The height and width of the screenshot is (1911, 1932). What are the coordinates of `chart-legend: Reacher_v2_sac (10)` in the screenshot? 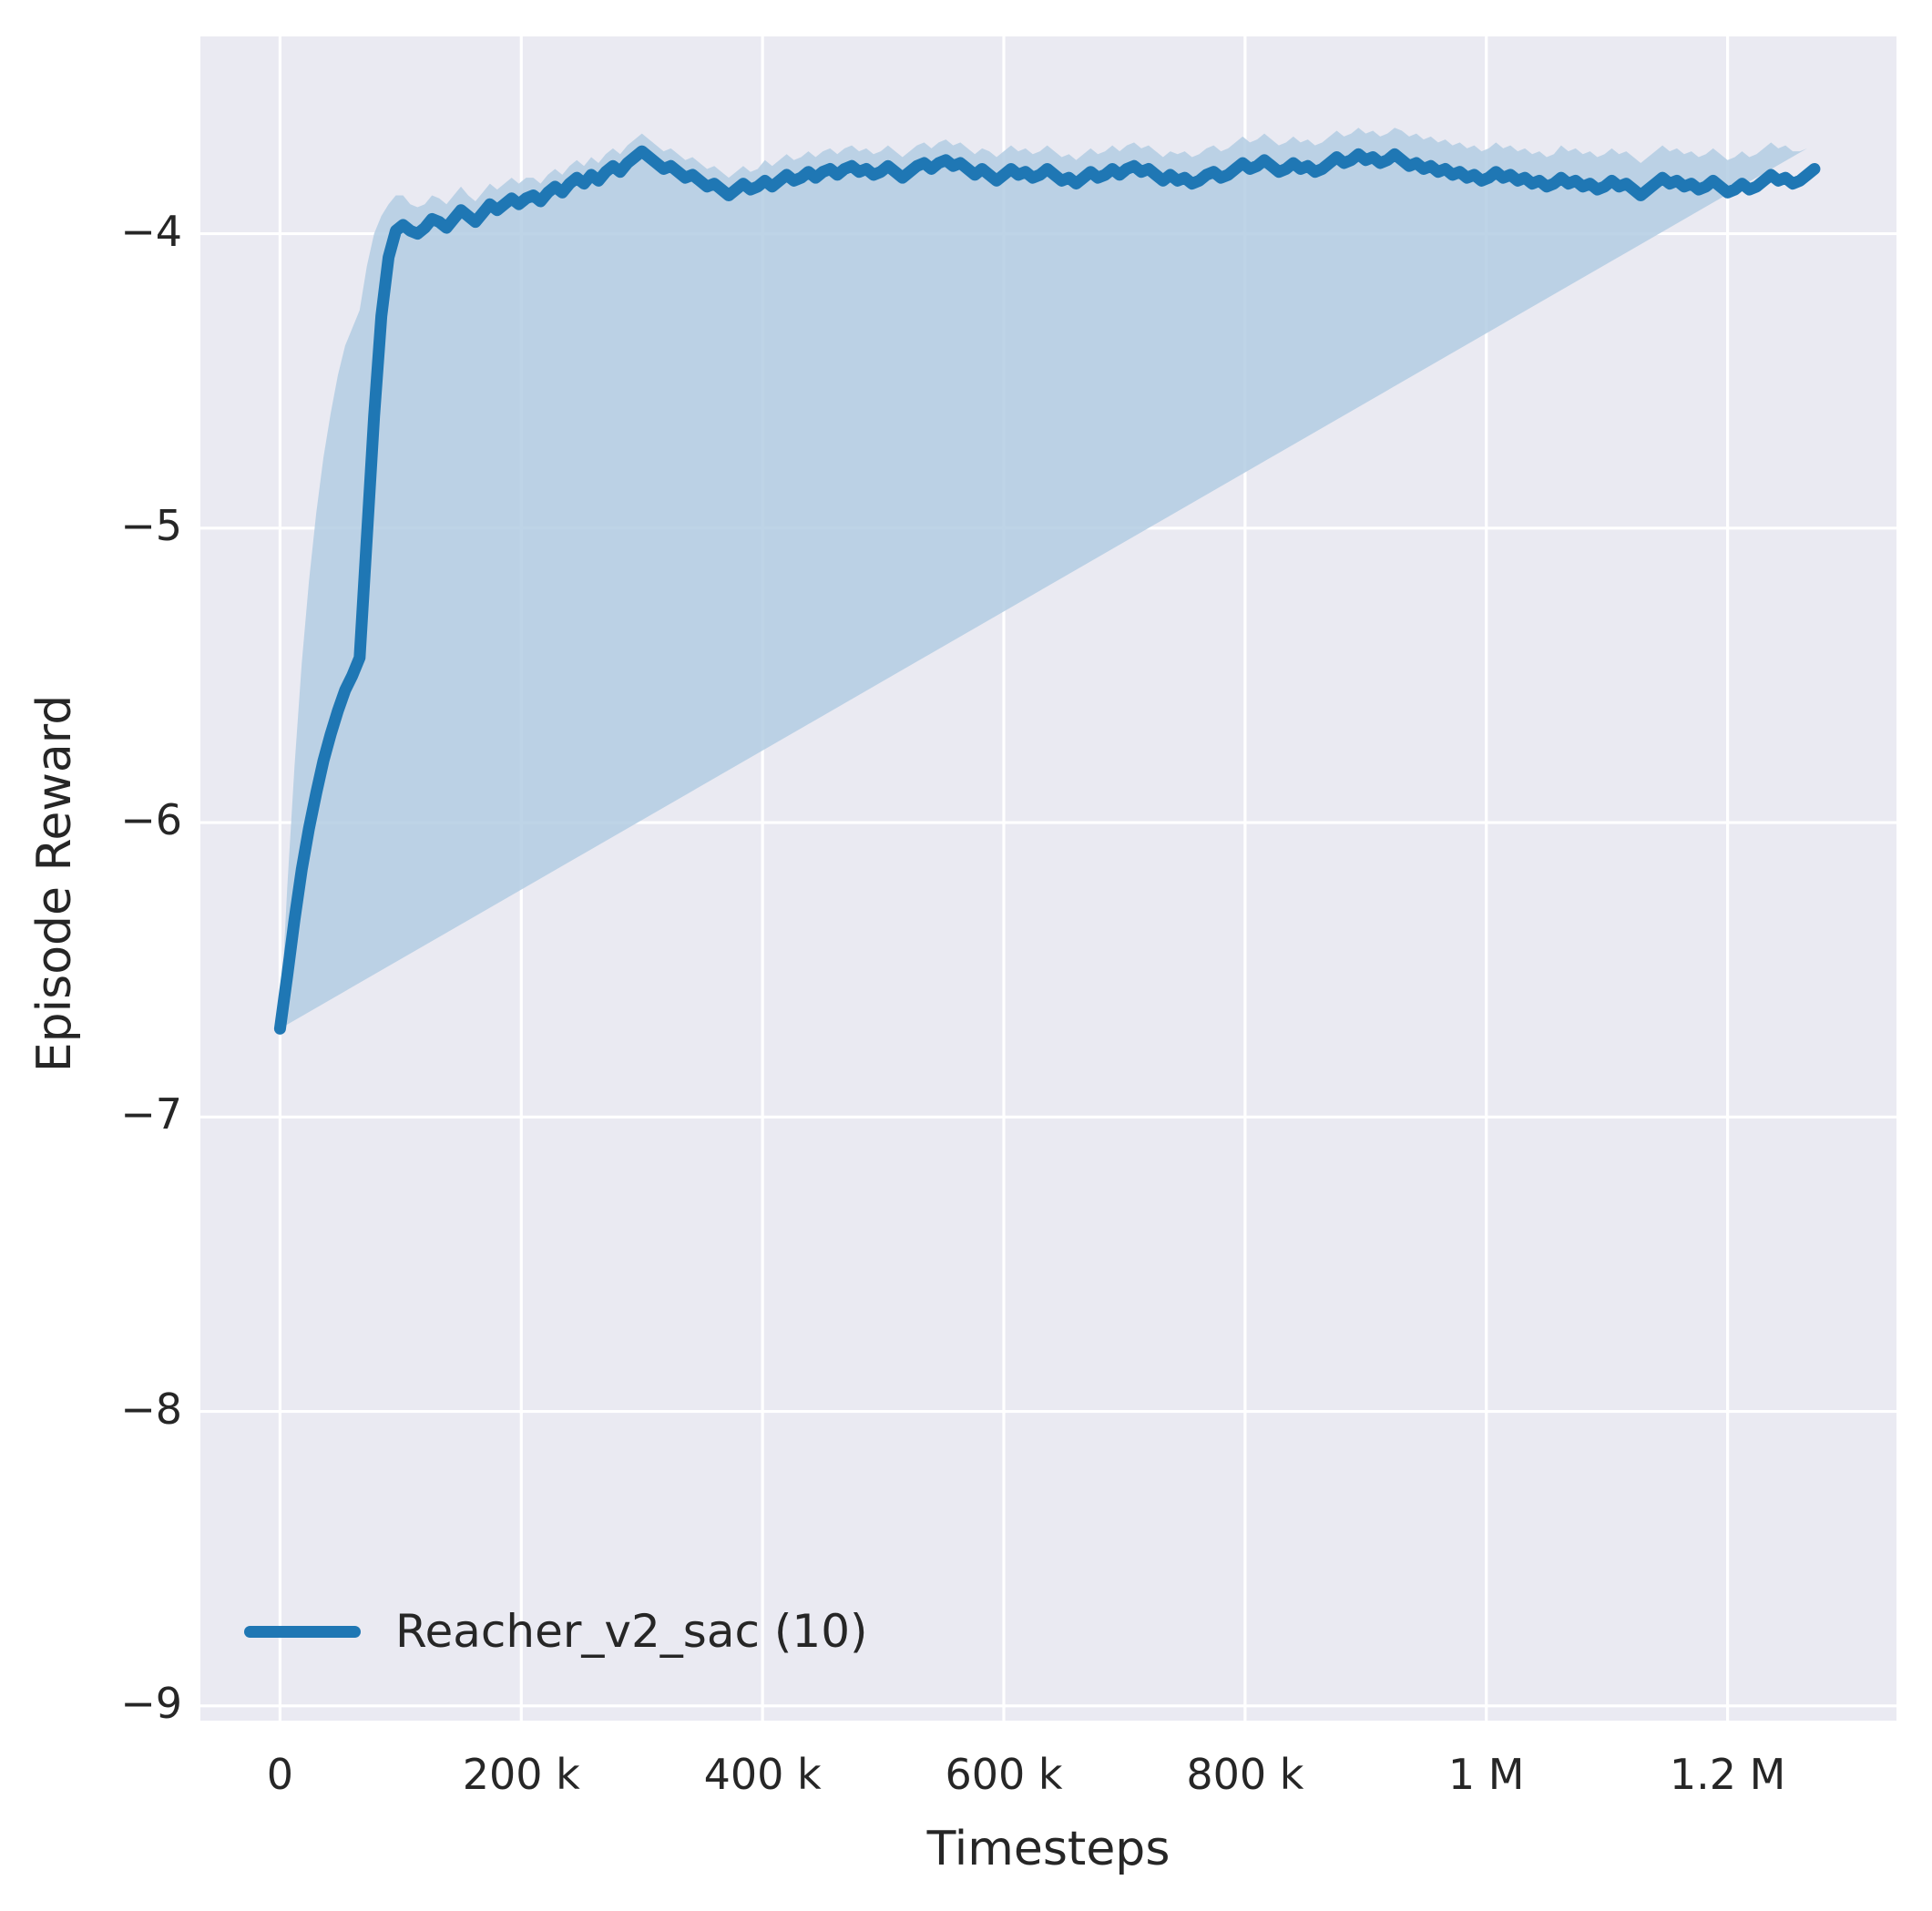 It's located at (556, 1631).